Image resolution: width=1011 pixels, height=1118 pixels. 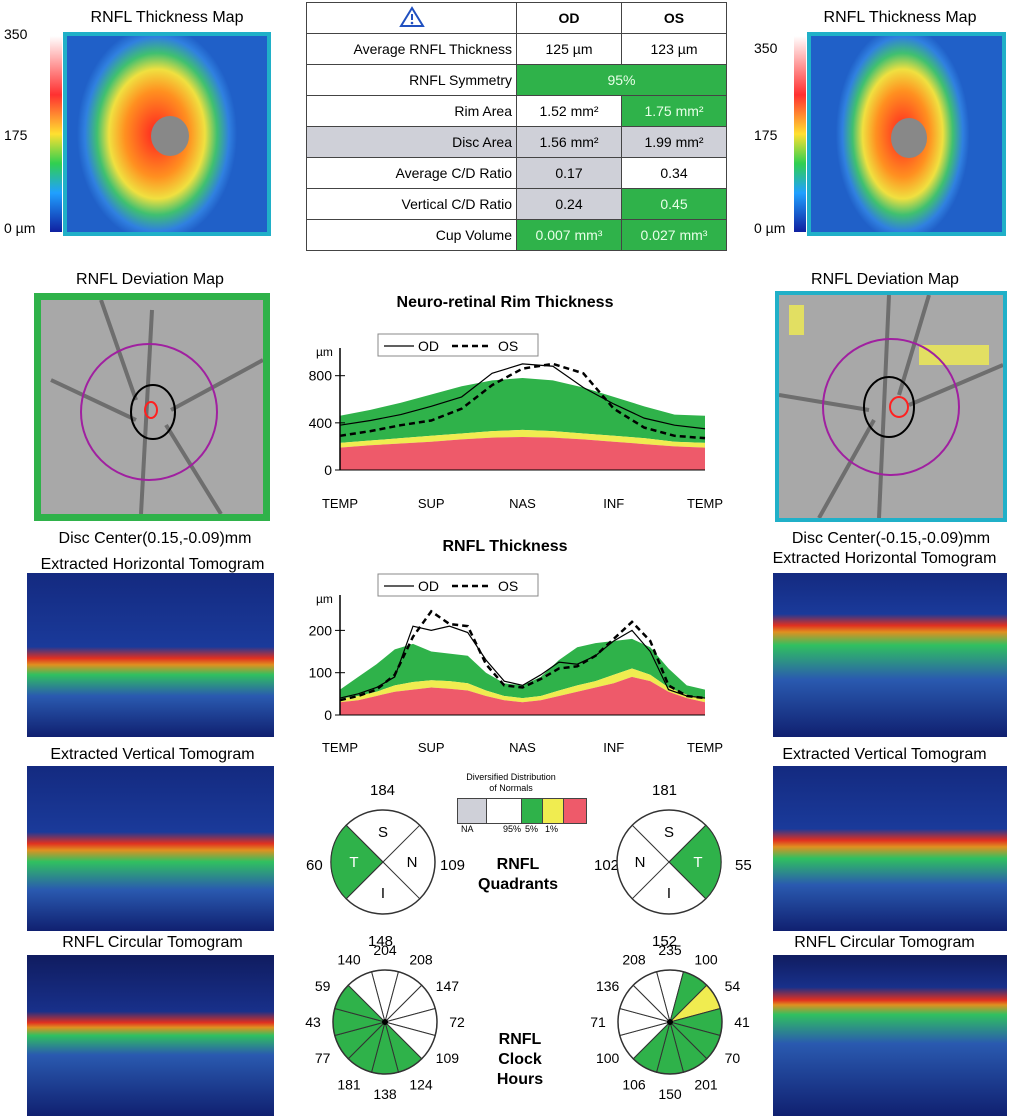 What do you see at coordinates (516, 235) in the screenshot?
I see `table-row: Cup Volume 0.007 mm³ 0.027 mm³` at bounding box center [516, 235].